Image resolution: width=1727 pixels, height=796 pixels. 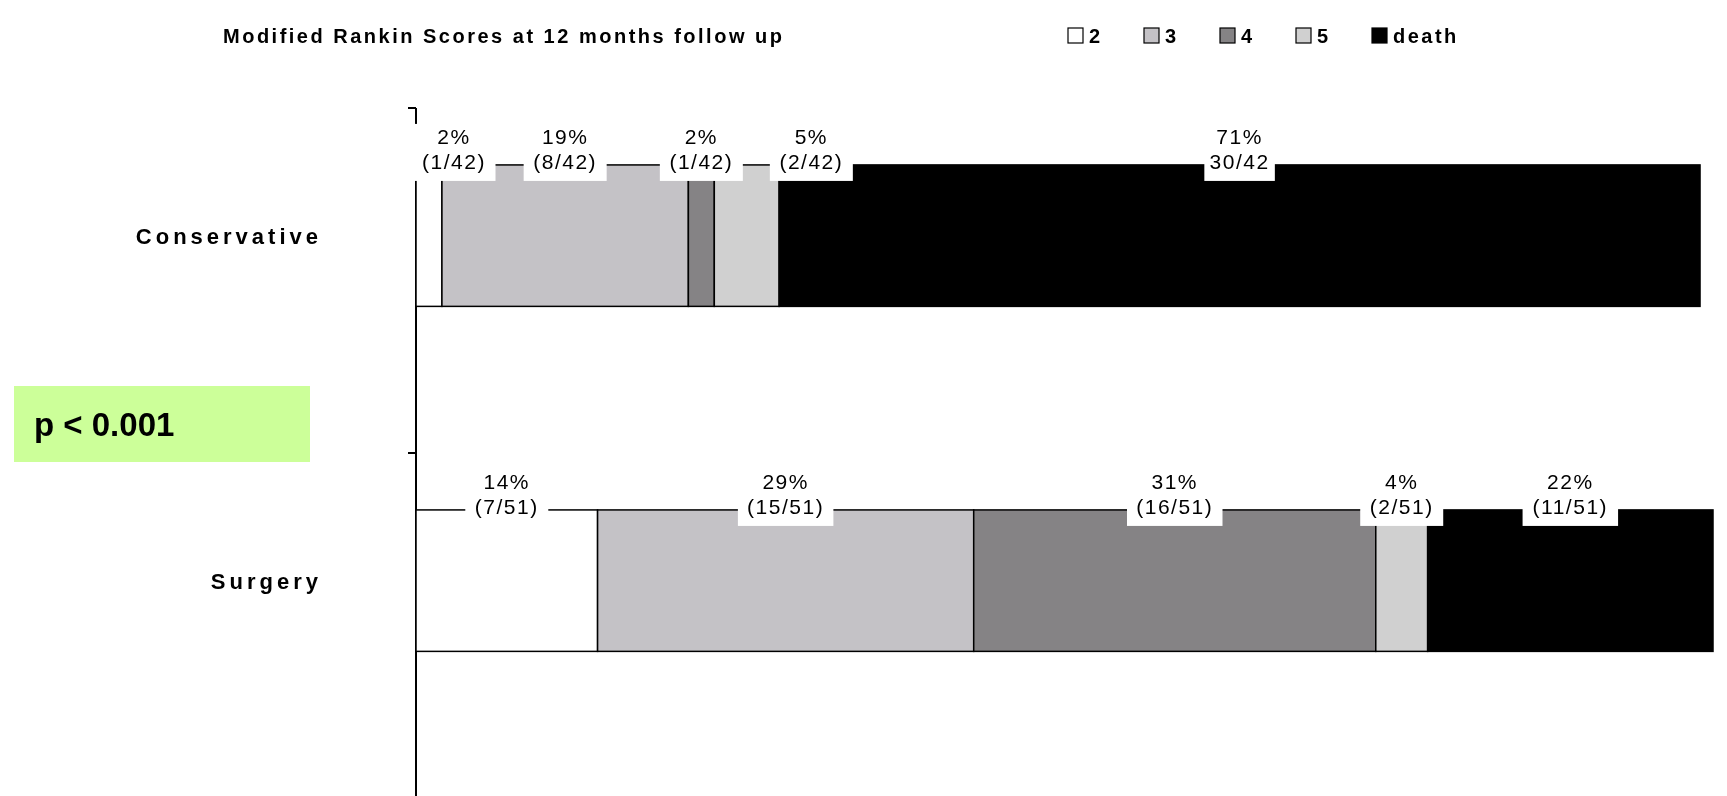 What do you see at coordinates (1401, 493) in the screenshot?
I see `data-label: 4% (2/51)` at bounding box center [1401, 493].